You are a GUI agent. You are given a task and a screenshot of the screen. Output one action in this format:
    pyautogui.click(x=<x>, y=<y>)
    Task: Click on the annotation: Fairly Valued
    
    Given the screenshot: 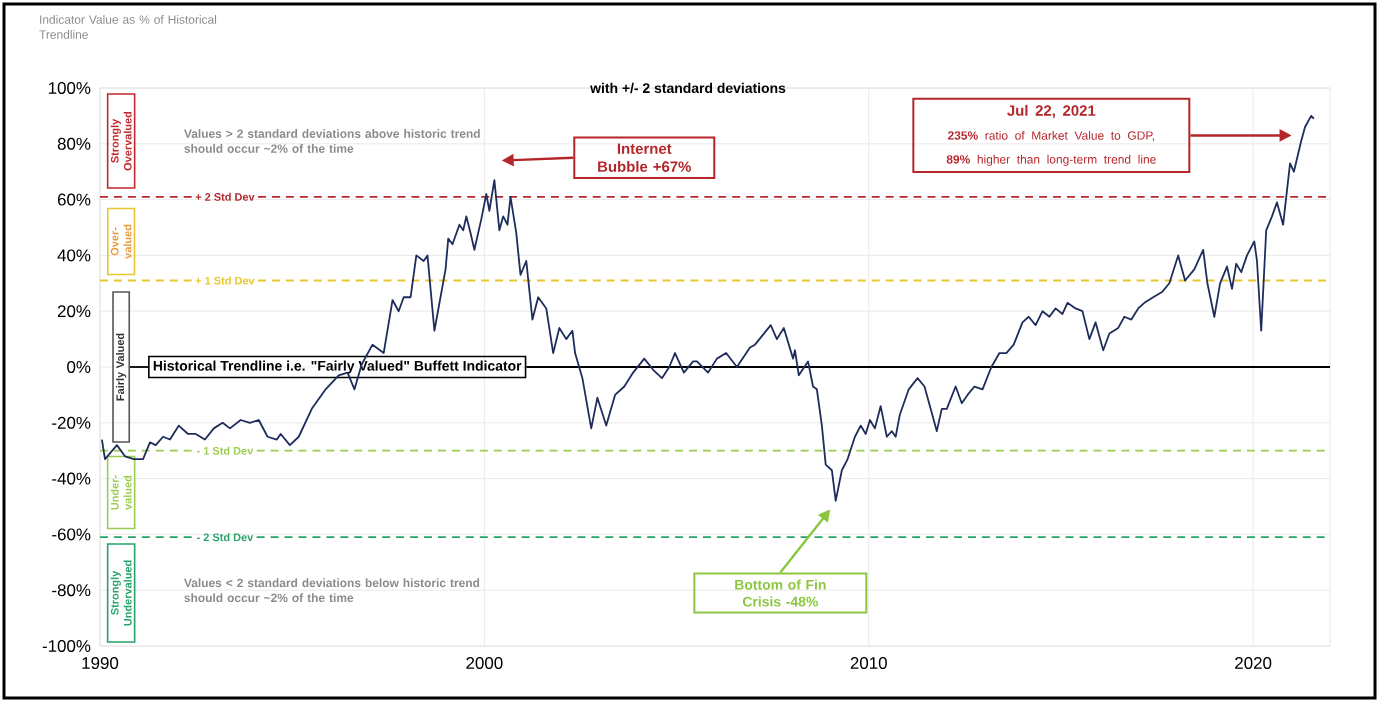 What is the action you would take?
    pyautogui.click(x=121, y=367)
    